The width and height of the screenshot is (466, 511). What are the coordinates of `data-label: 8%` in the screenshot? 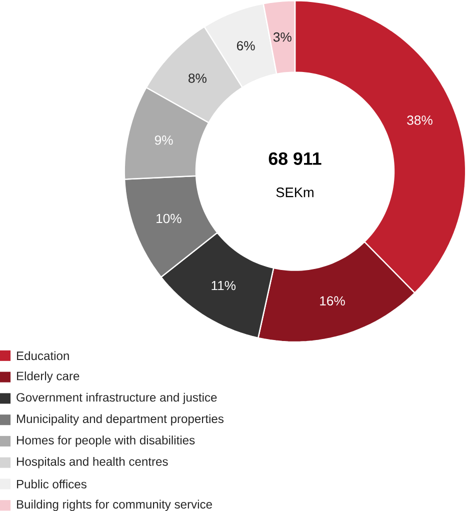 It's located at (197, 78).